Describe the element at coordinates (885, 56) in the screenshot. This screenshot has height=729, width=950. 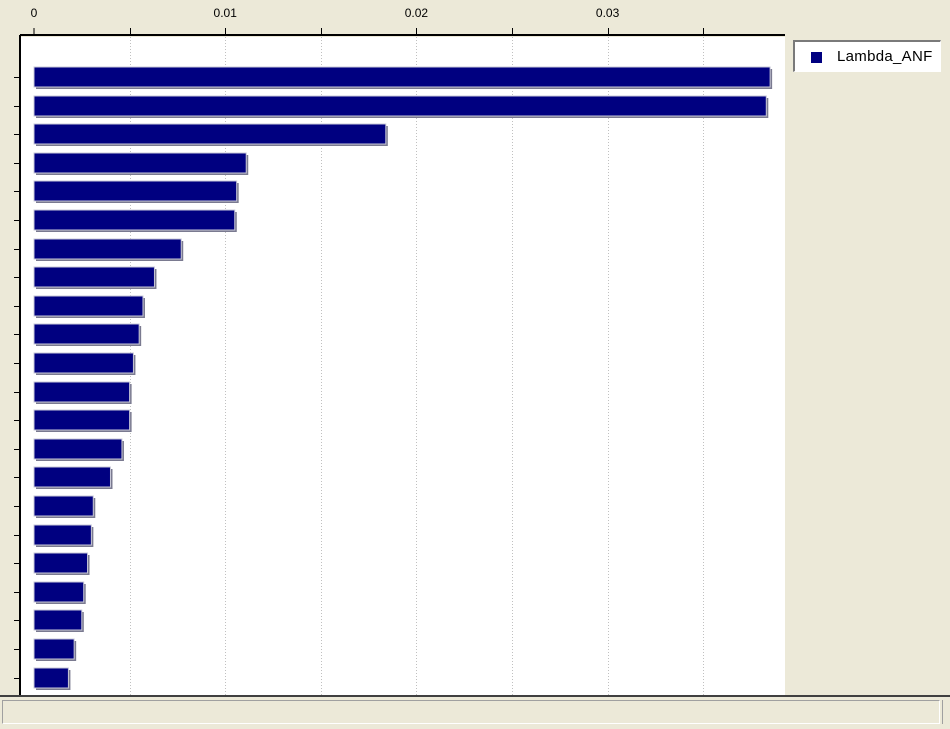
I see `legend-label: Lambda_ANF` at that location.